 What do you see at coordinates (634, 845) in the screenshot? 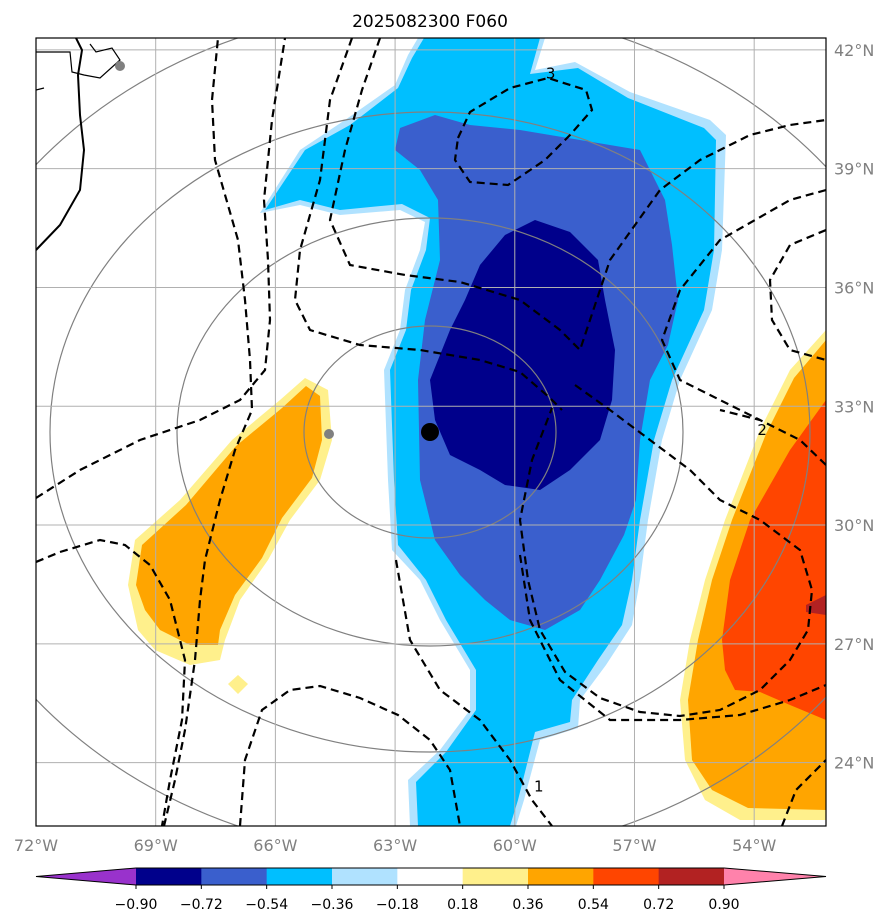
I see `lon-tick-label: 57°W` at bounding box center [634, 845].